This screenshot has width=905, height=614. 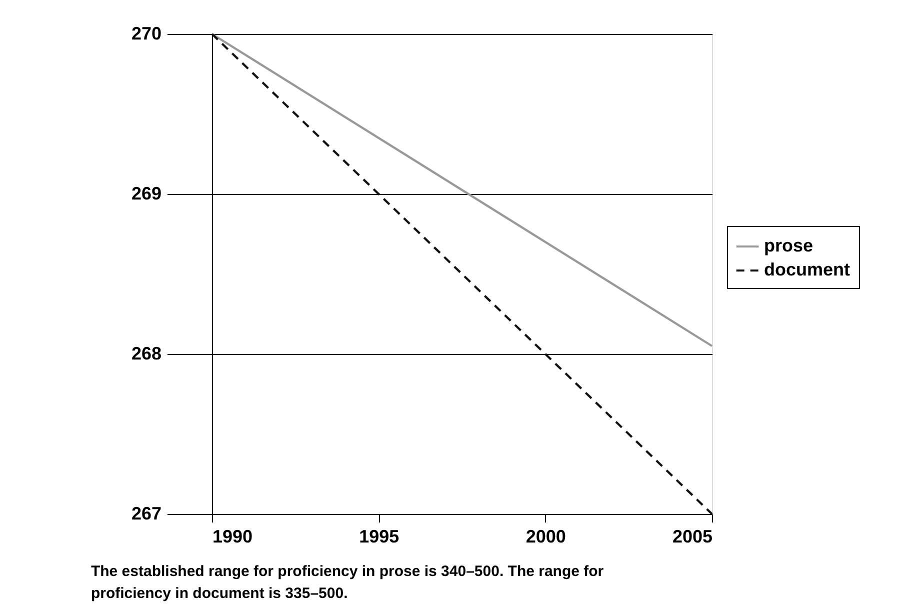 I want to click on y-tick-label: 267, so click(x=146, y=514).